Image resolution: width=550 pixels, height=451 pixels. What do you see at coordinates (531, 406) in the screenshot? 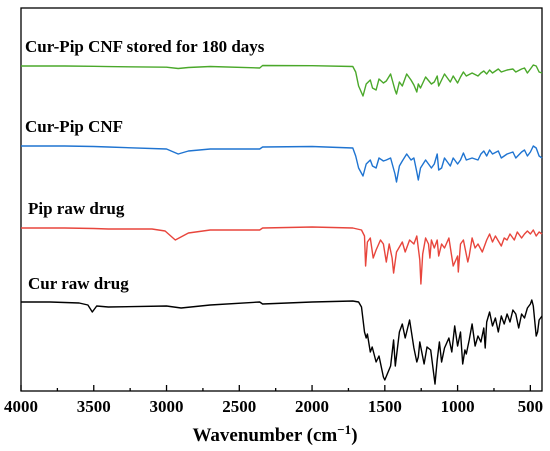
I see `x-tick-label: 500` at bounding box center [531, 406].